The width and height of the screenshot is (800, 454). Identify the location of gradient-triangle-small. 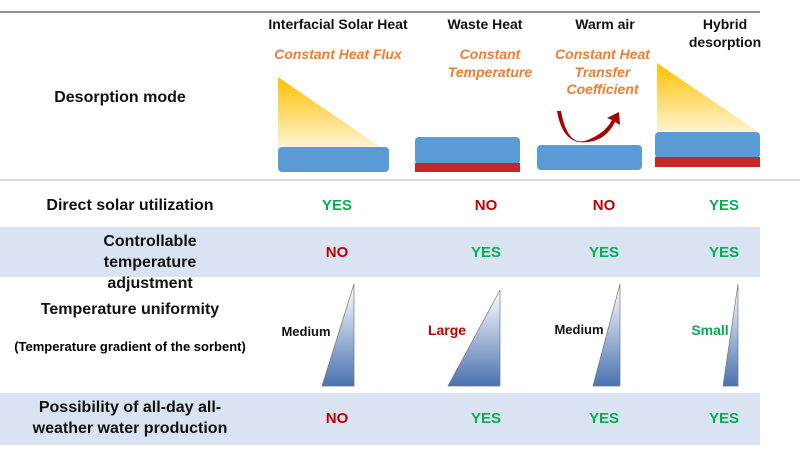
(730, 335).